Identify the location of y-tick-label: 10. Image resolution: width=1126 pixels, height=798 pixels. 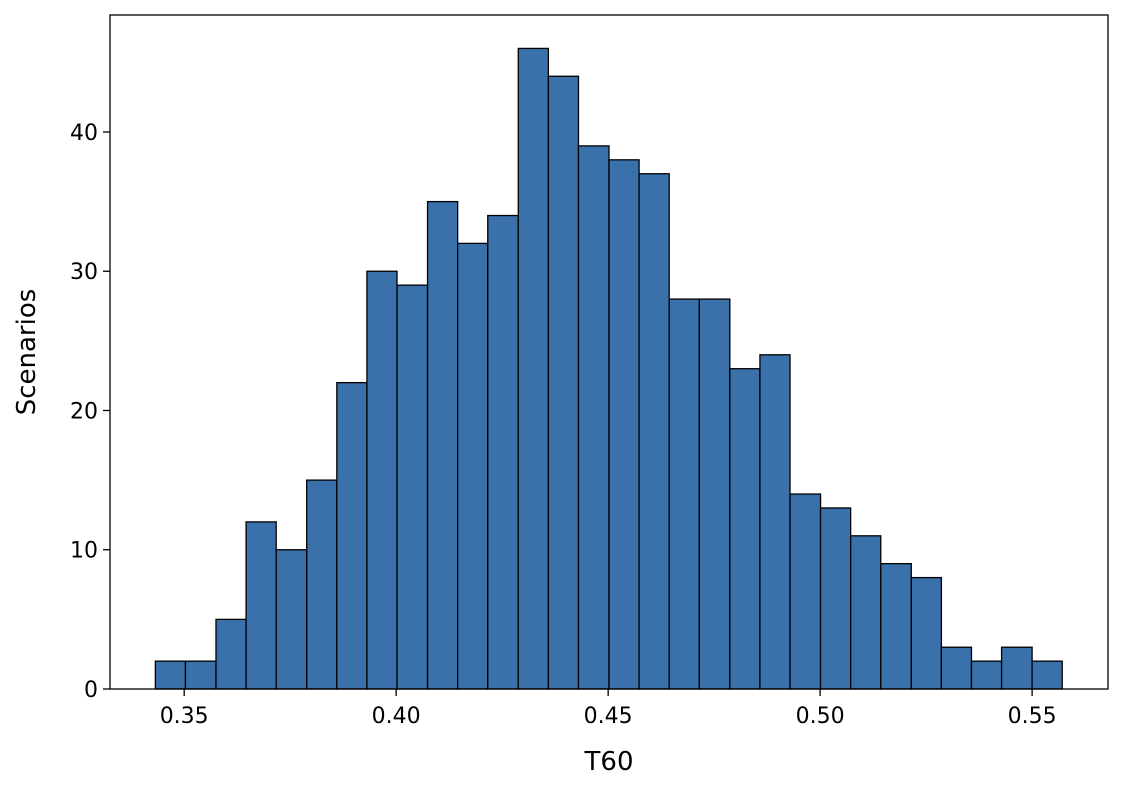
(84, 551).